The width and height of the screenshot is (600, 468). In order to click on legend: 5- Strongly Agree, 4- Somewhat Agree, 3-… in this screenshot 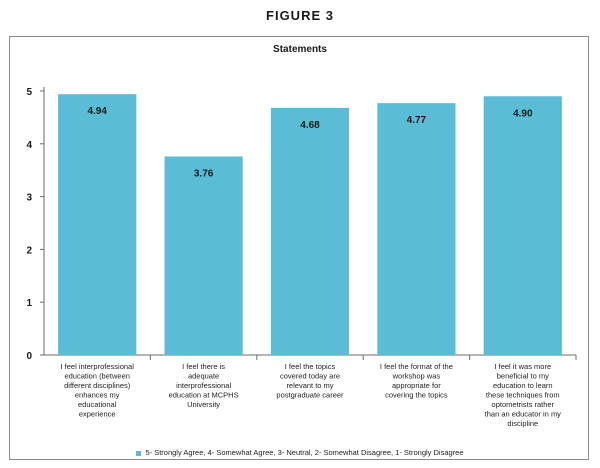, I will do `click(300, 452)`.